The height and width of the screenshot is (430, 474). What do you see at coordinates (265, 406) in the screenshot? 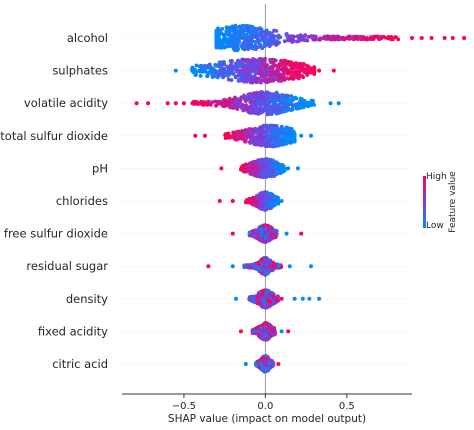
I see `x-tick-label: 0.0` at bounding box center [265, 406].